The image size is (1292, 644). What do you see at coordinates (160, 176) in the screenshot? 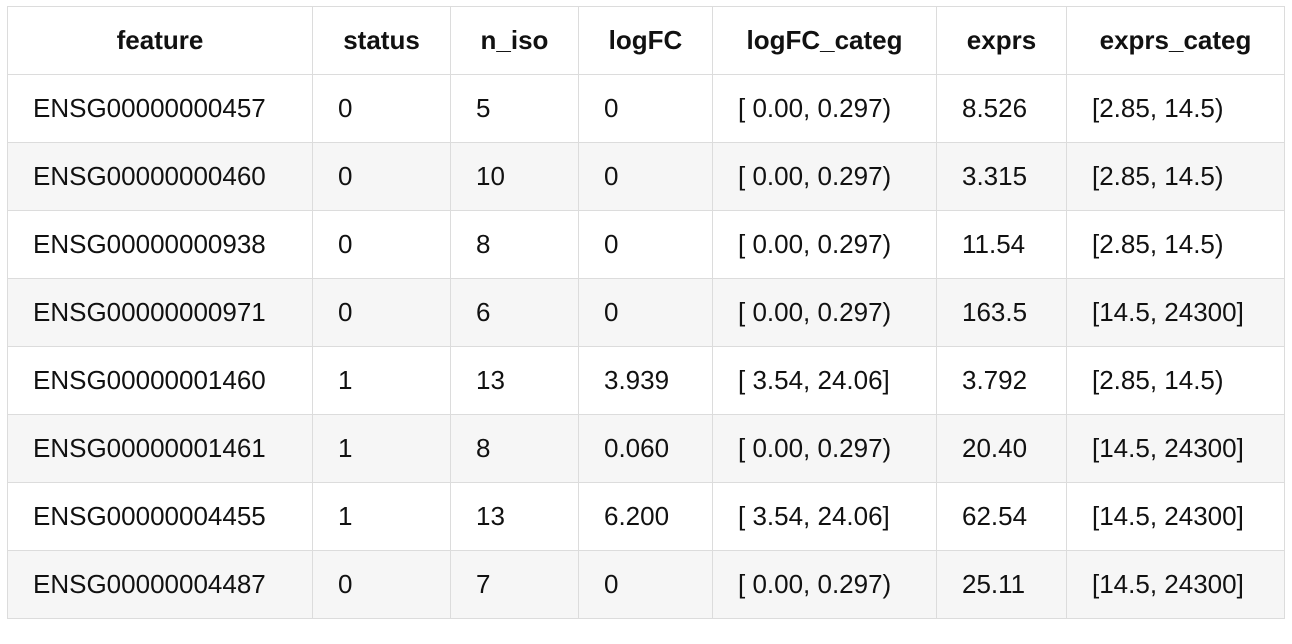
I see `cell-feature: ENSG00000000460` at bounding box center [160, 176].